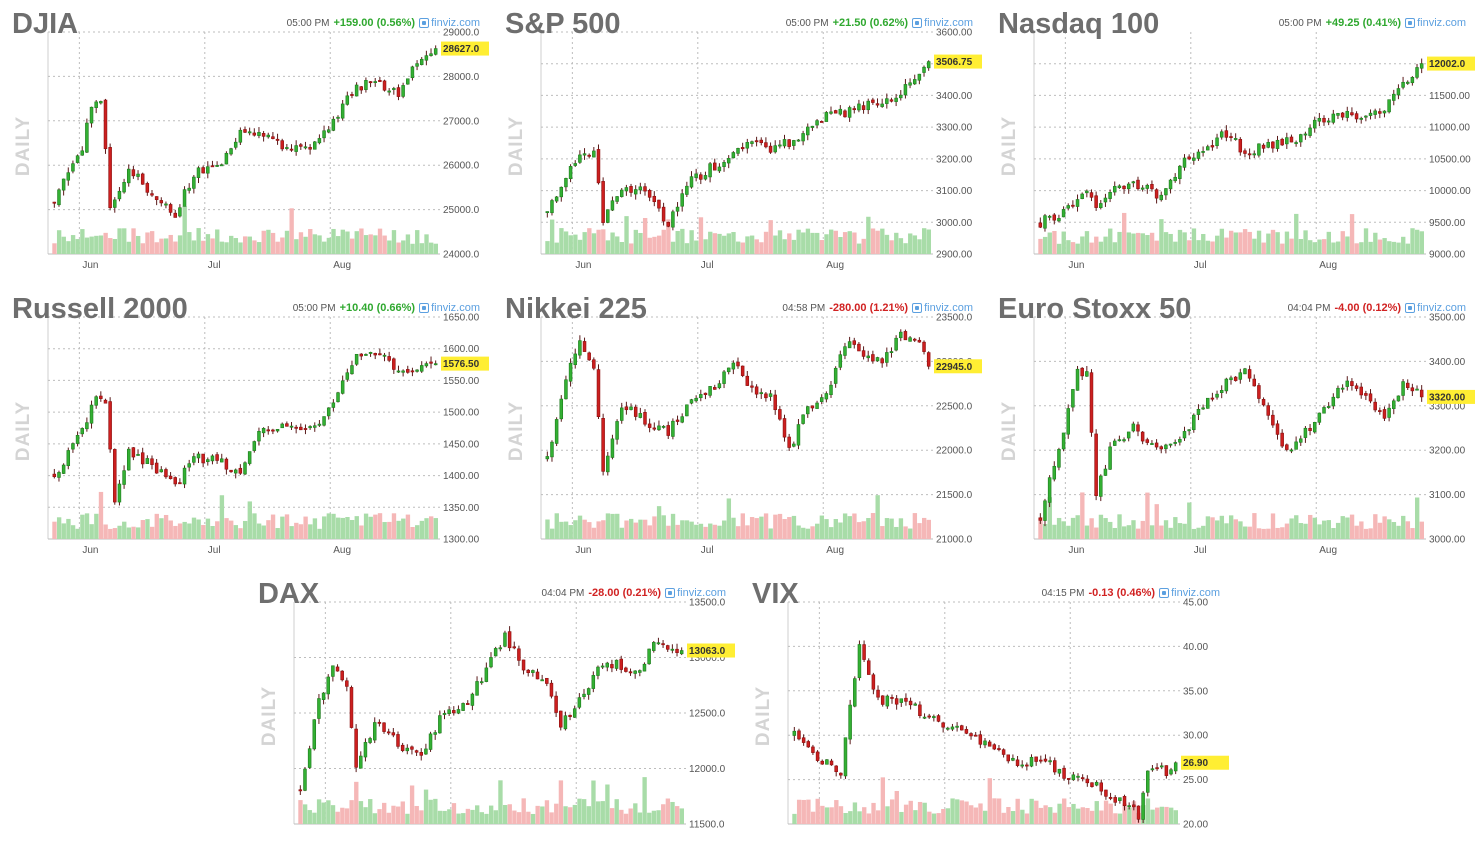 Image resolution: width=1478 pixels, height=848 pixels. What do you see at coordinates (90, 550) in the screenshot?
I see `month-label: Jun` at bounding box center [90, 550].